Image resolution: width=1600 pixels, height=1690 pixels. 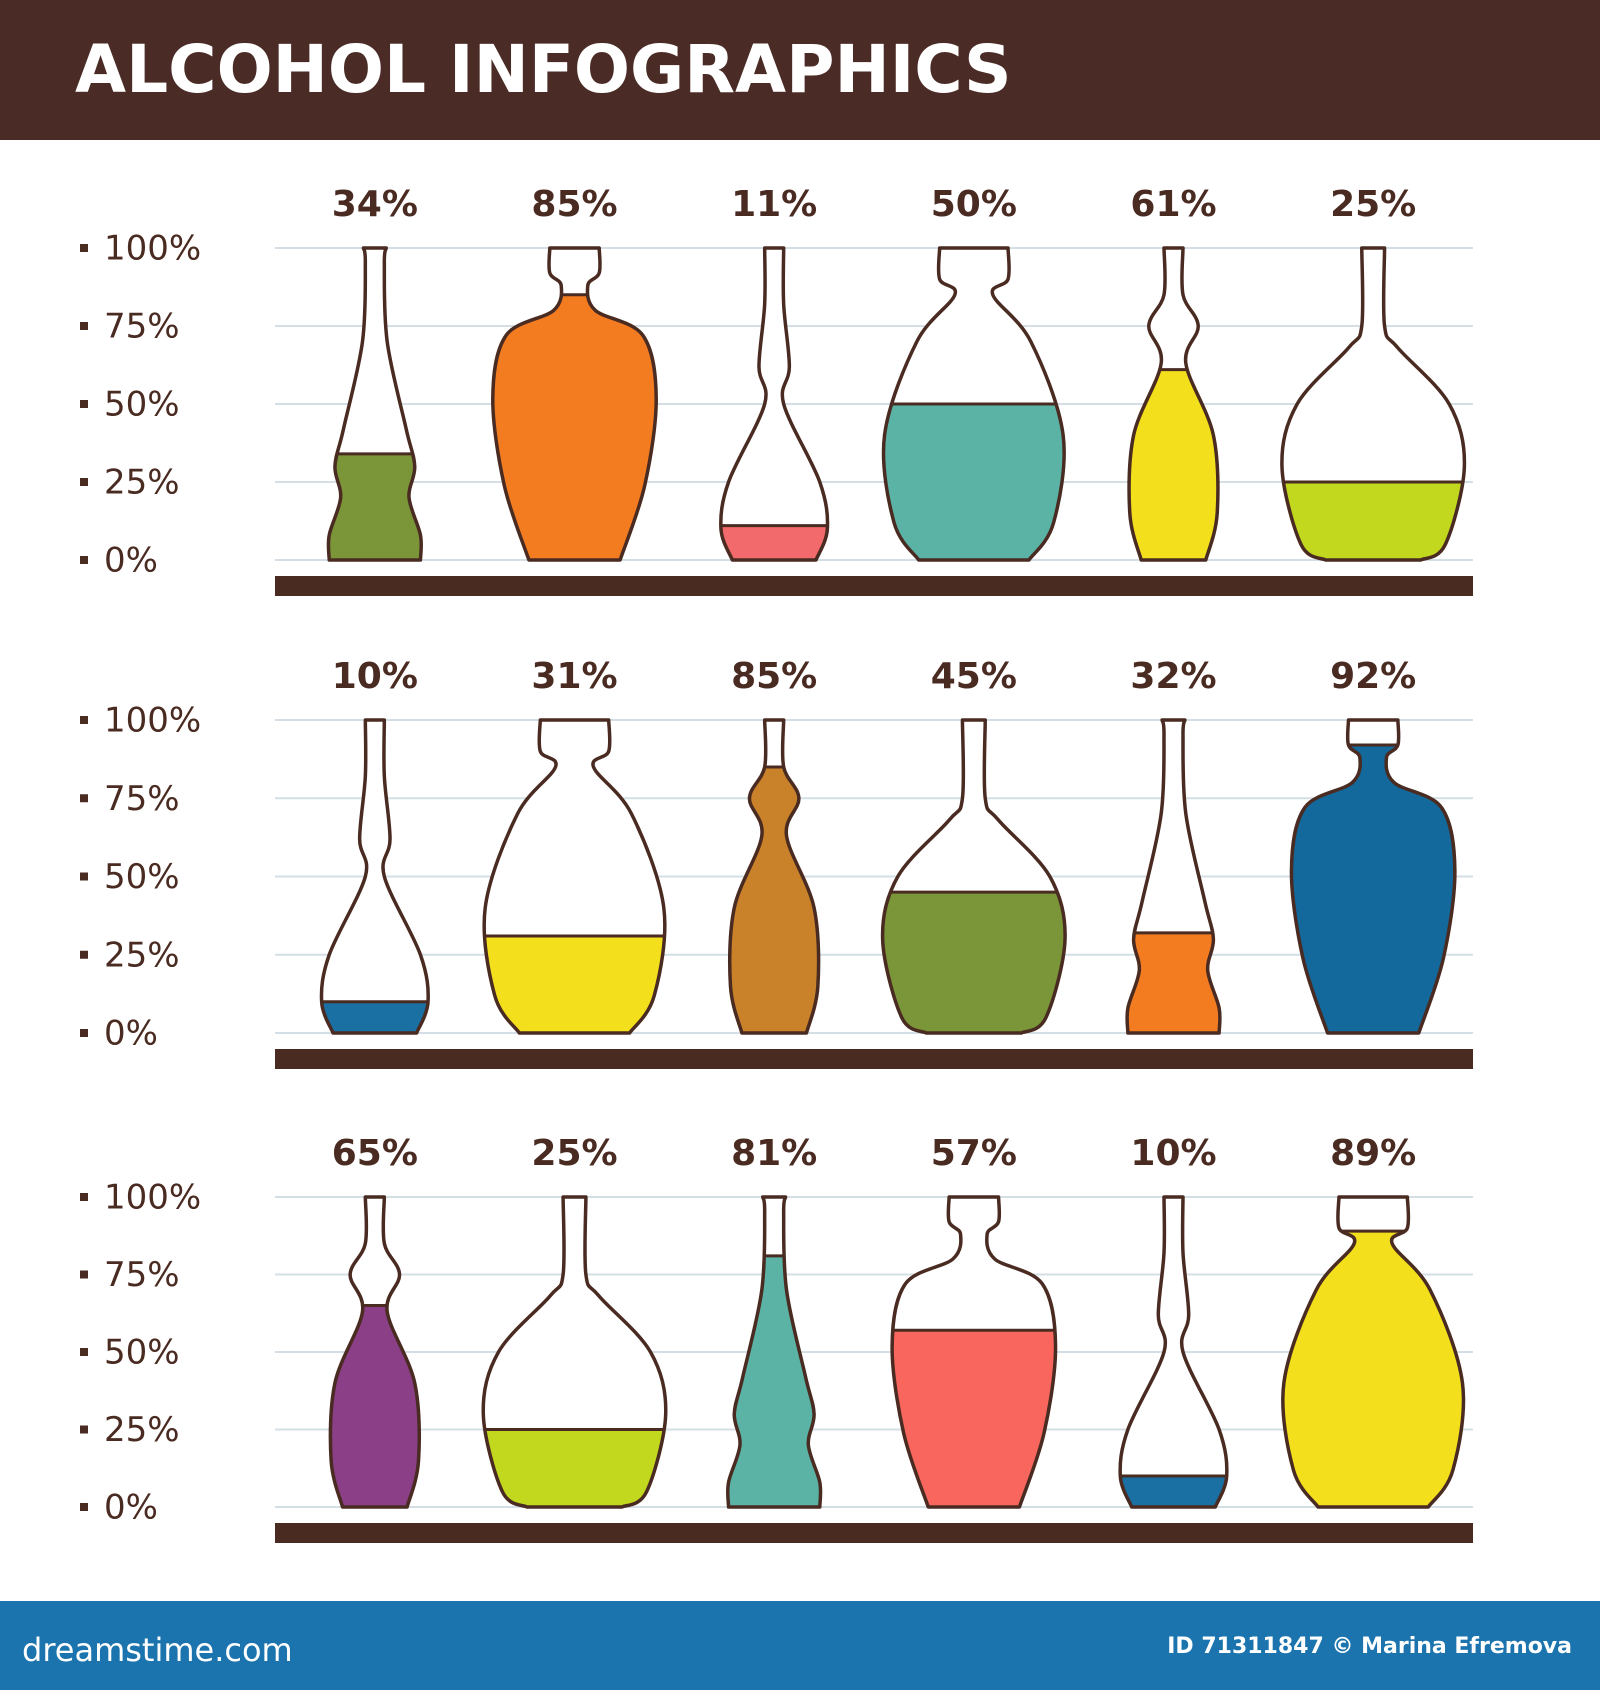 I want to click on footer-site: dreamstime.com, so click(x=157, y=1650).